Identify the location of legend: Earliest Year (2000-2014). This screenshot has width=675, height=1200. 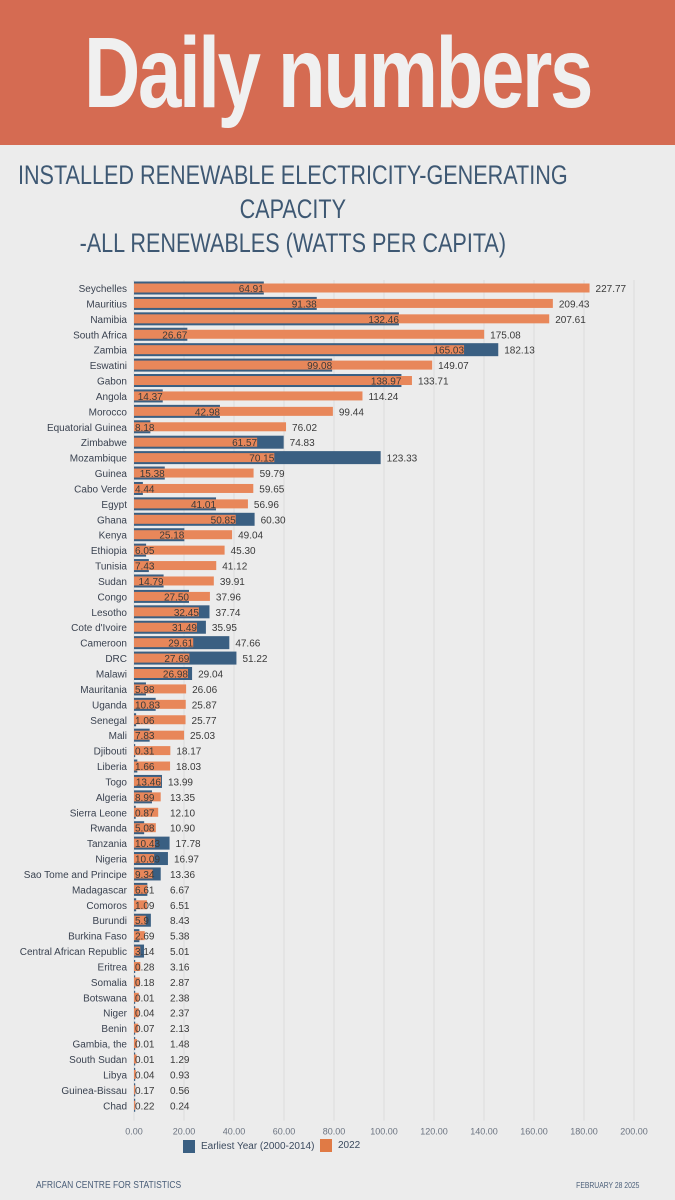
(248, 1146).